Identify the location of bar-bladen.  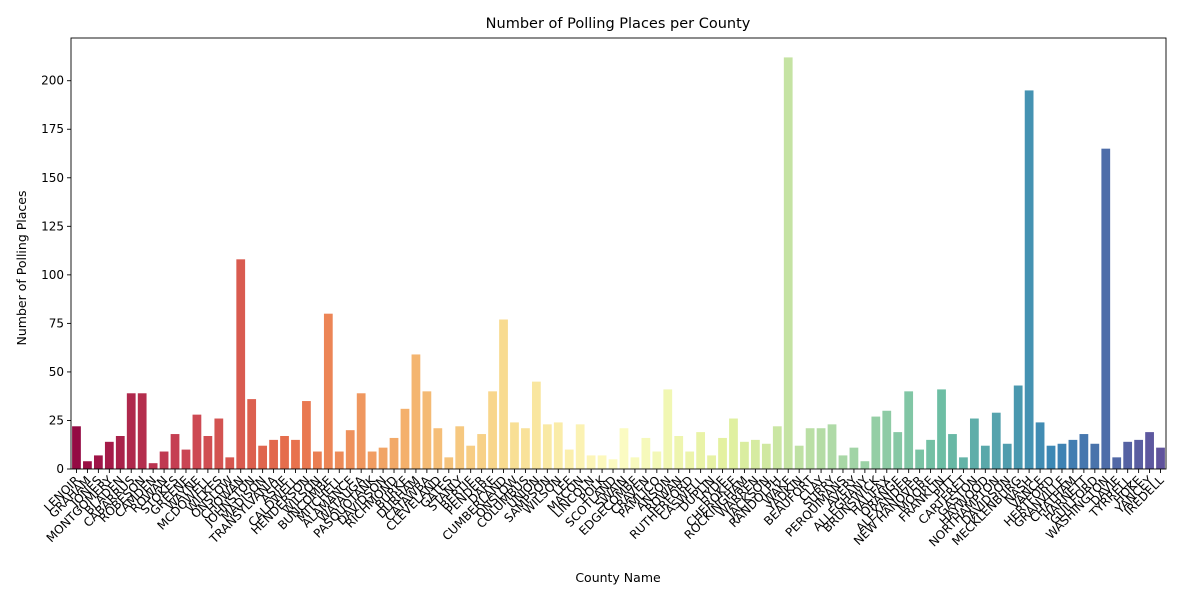
(120, 452).